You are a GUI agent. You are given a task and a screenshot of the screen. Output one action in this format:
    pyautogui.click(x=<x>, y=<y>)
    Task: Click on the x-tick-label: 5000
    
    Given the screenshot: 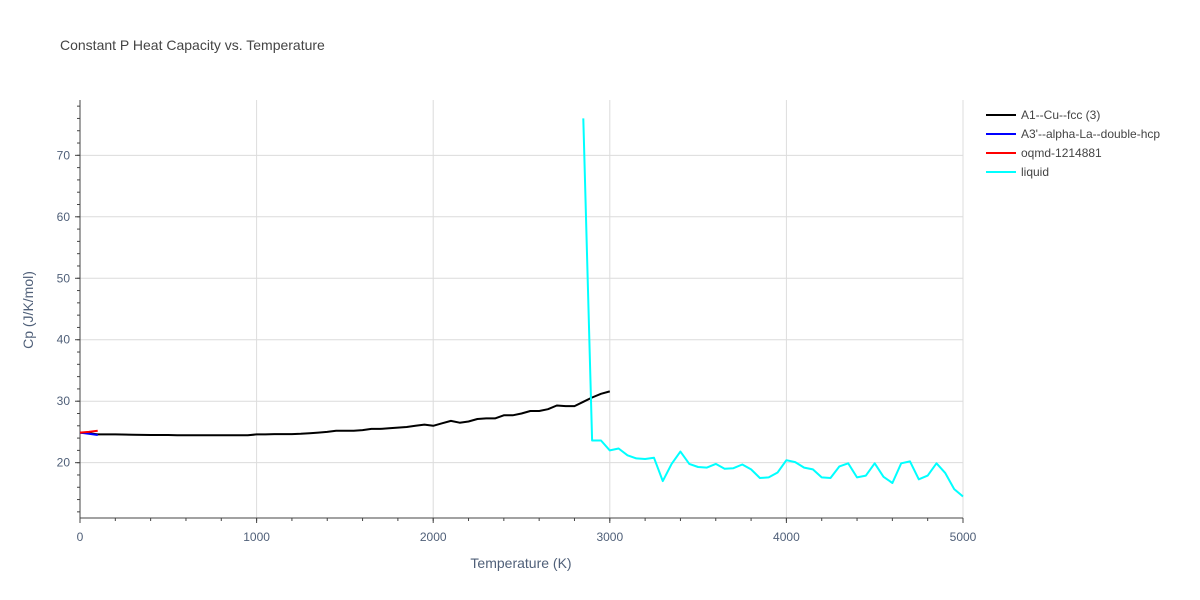 What is the action you would take?
    pyautogui.click(x=963, y=537)
    